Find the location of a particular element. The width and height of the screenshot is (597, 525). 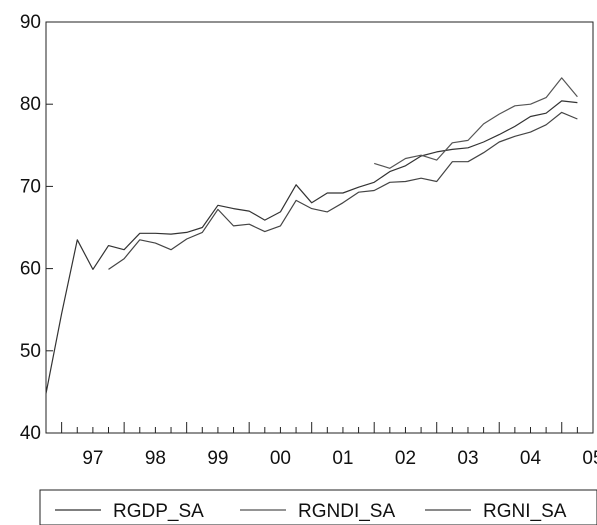

series-line-rgndi-sa is located at coordinates (476, 123).